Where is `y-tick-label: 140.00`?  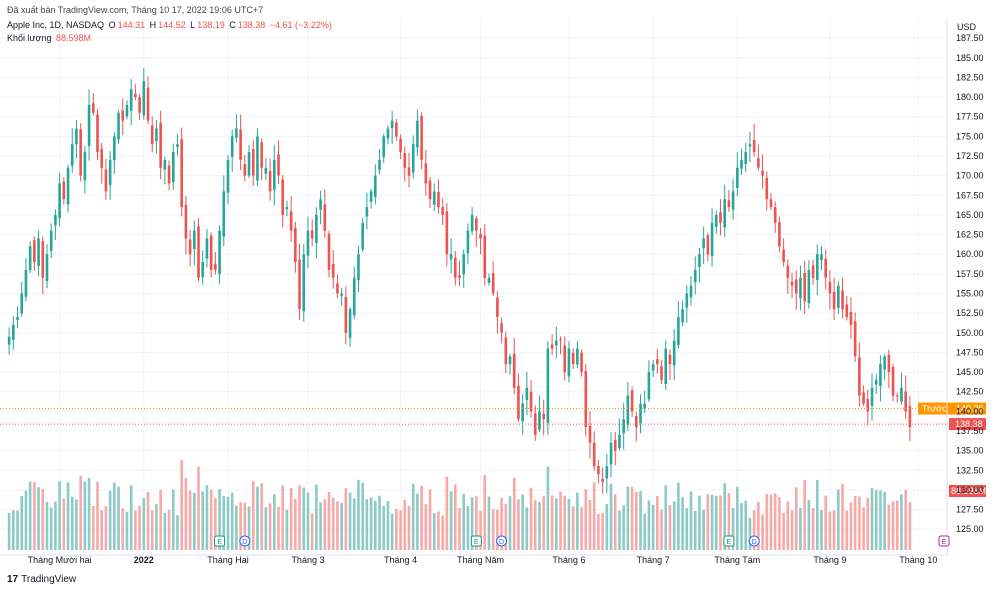
y-tick-label: 140.00 is located at coordinates (970, 411).